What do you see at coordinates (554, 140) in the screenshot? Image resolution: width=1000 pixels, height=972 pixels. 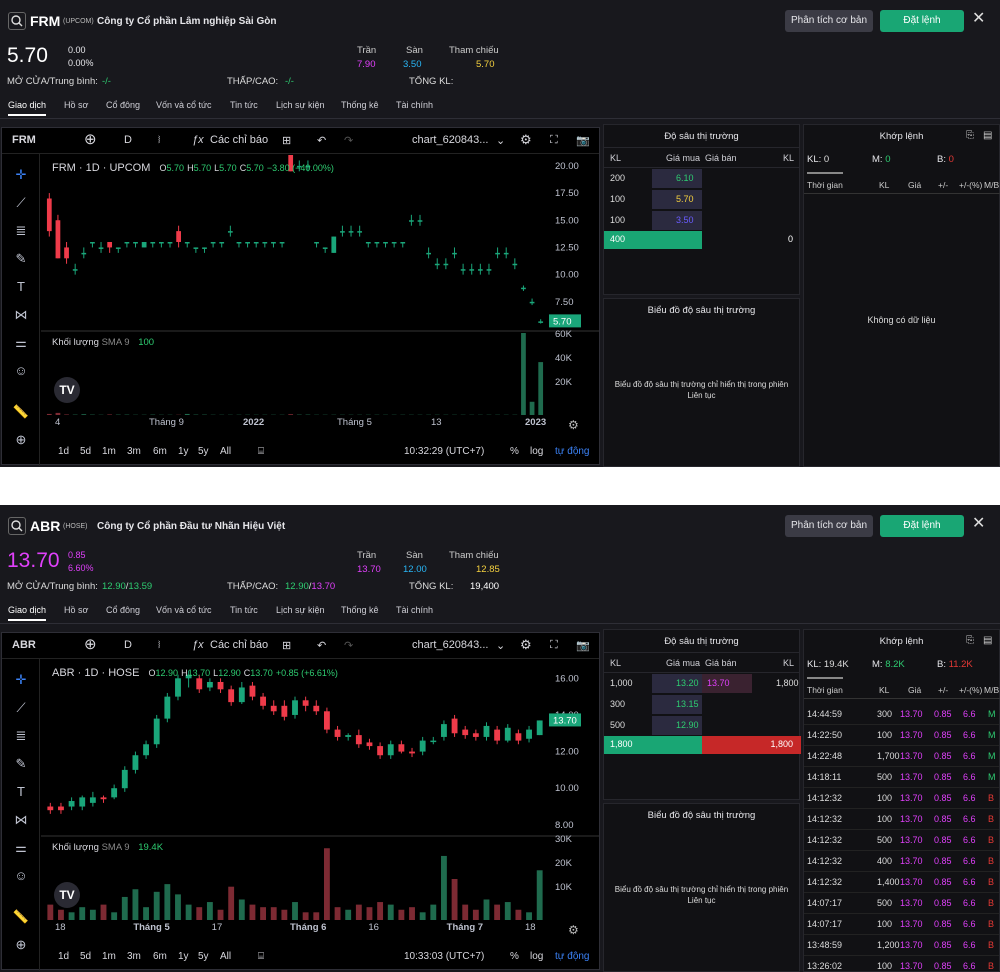 I see `fullscreen-icon: ⛶` at bounding box center [554, 140].